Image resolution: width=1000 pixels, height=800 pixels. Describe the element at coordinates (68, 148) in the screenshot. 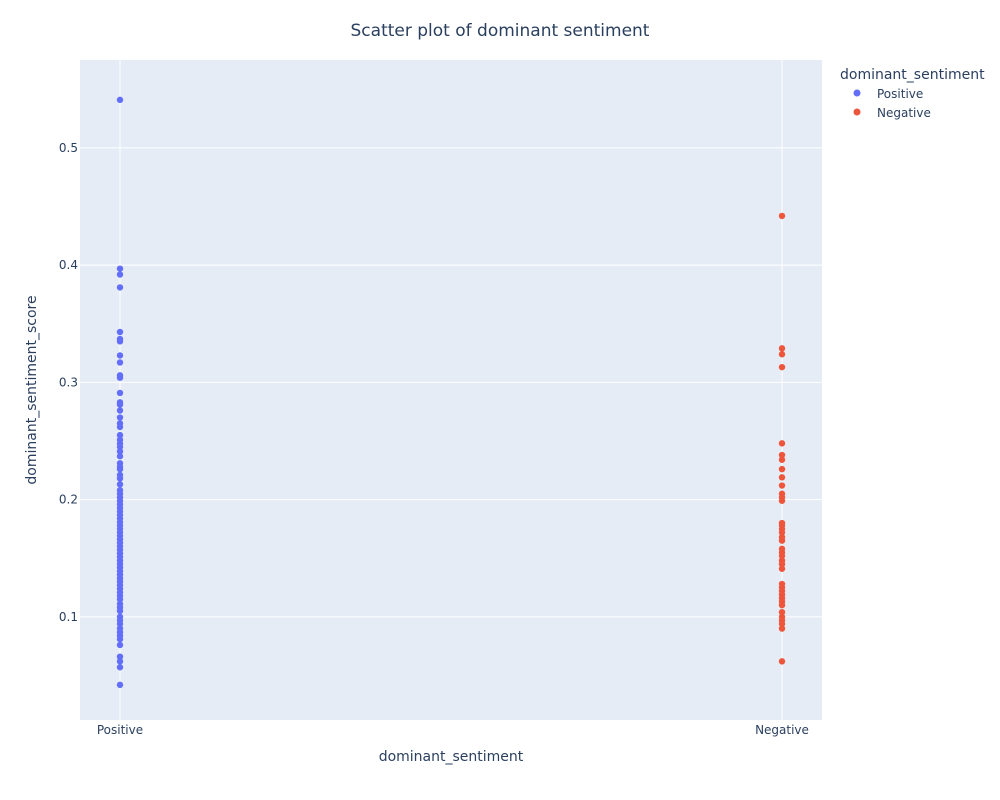

I see `y-tick-label: 0.5` at that location.